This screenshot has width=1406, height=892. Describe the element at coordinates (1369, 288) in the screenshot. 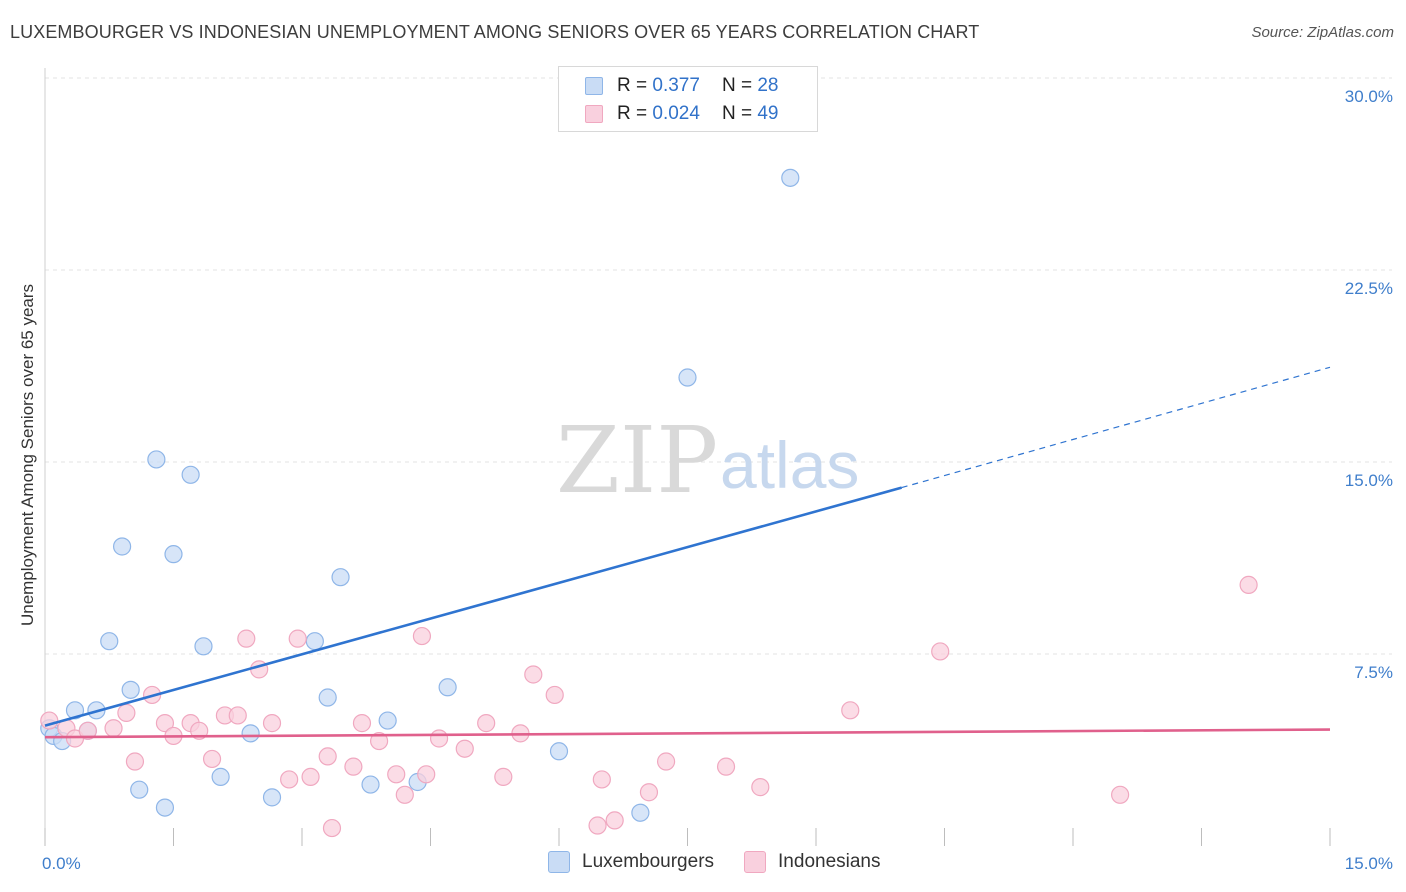

I see `y-tick-label: 22.5%` at that location.